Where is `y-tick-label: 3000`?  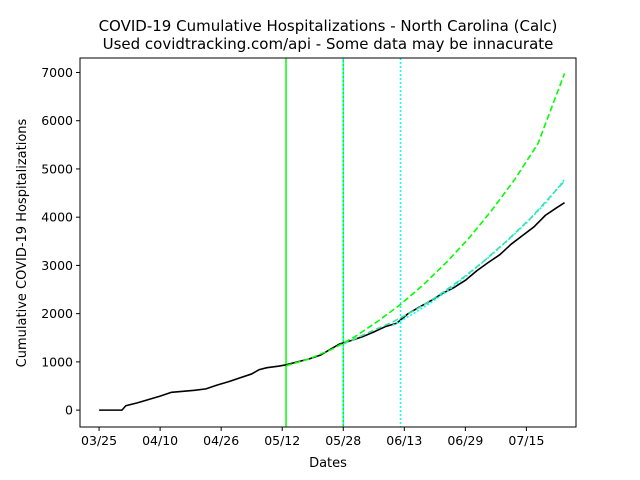 y-tick-label: 3000 is located at coordinates (57, 265).